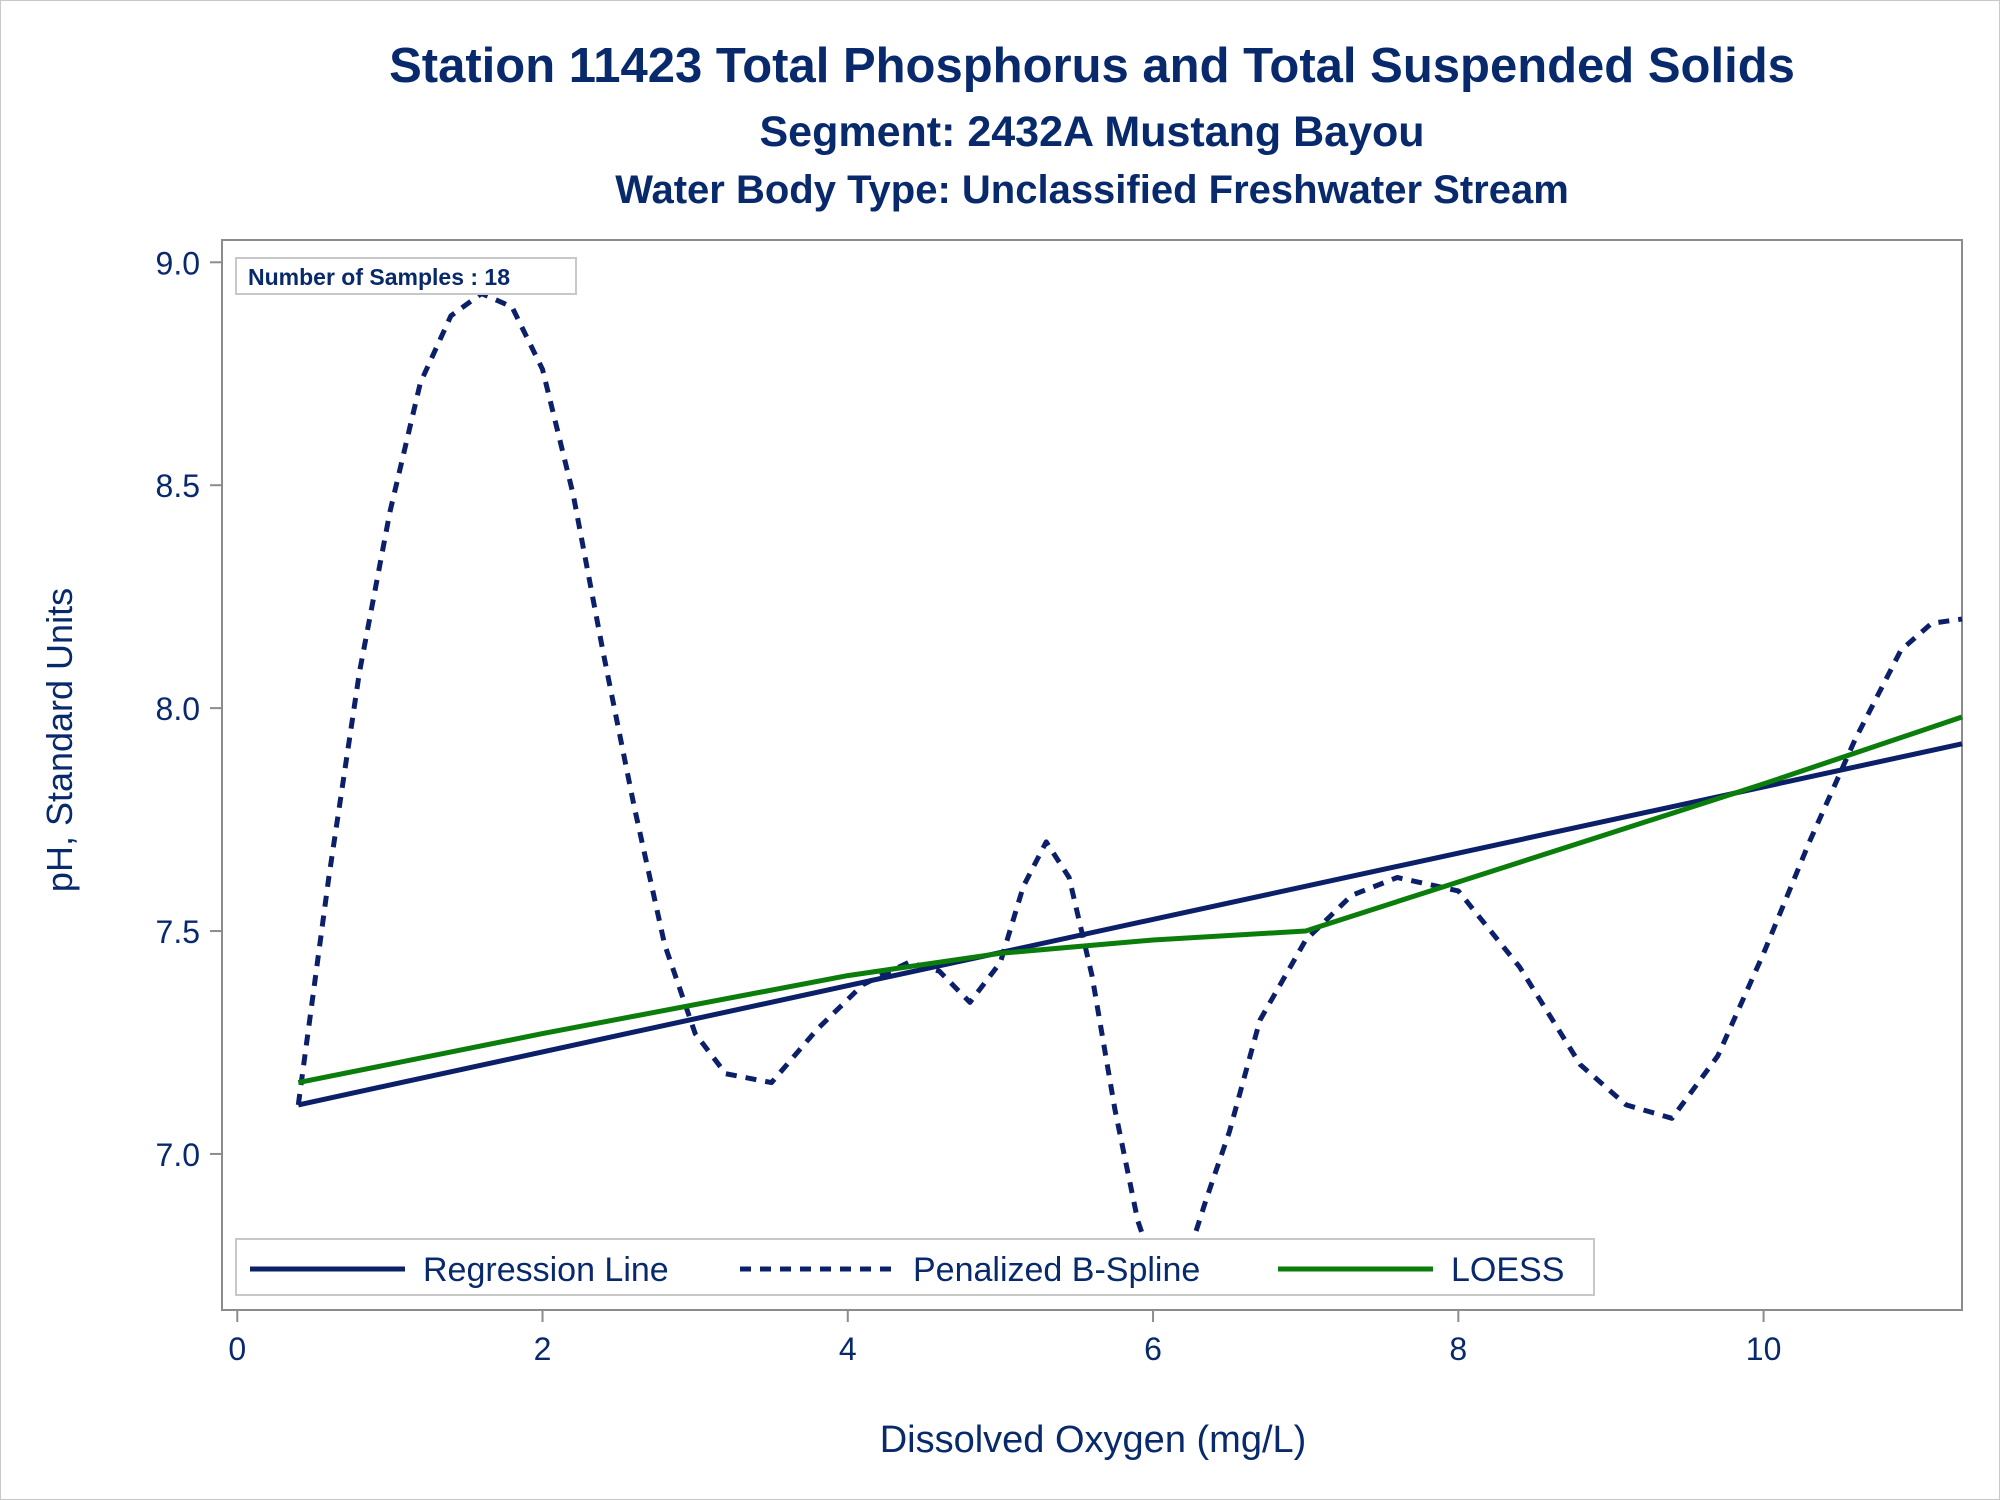 Image resolution: width=2000 pixels, height=1500 pixels. Describe the element at coordinates (178, 263) in the screenshot. I see `y-tick-label: 9.0` at that location.